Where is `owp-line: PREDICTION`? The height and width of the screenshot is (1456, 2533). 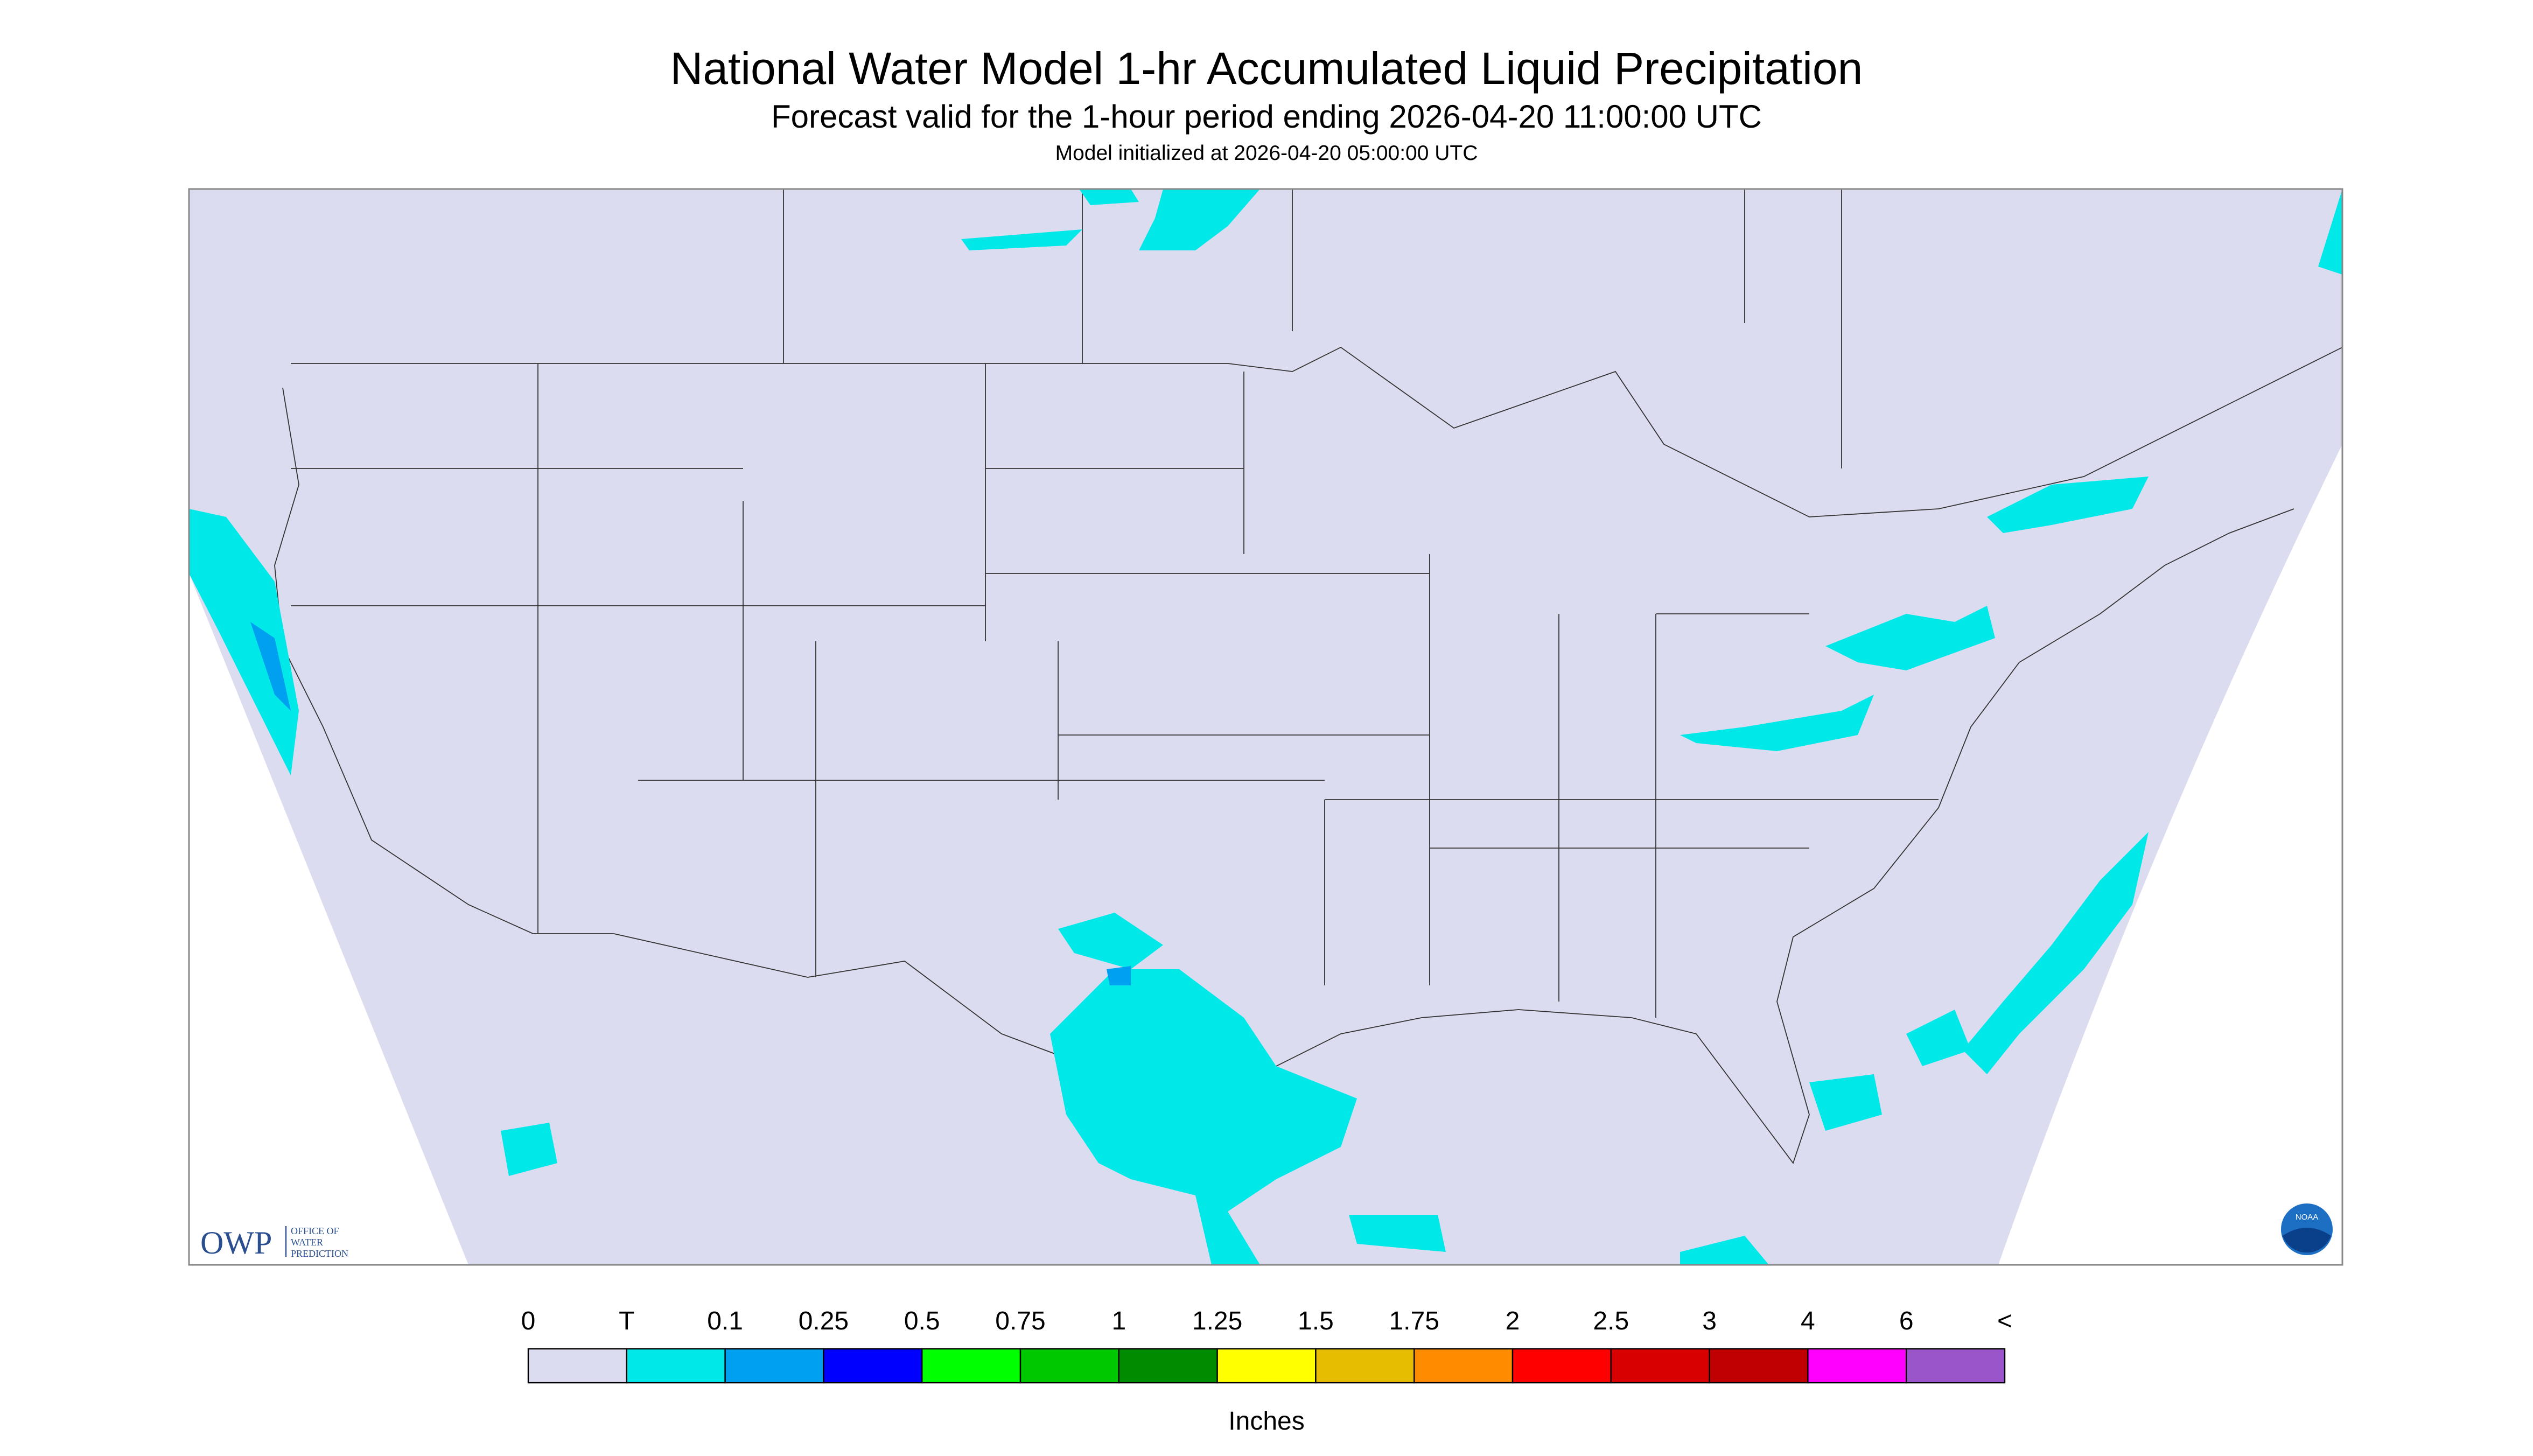
owp-line: PREDICTION is located at coordinates (319, 1253).